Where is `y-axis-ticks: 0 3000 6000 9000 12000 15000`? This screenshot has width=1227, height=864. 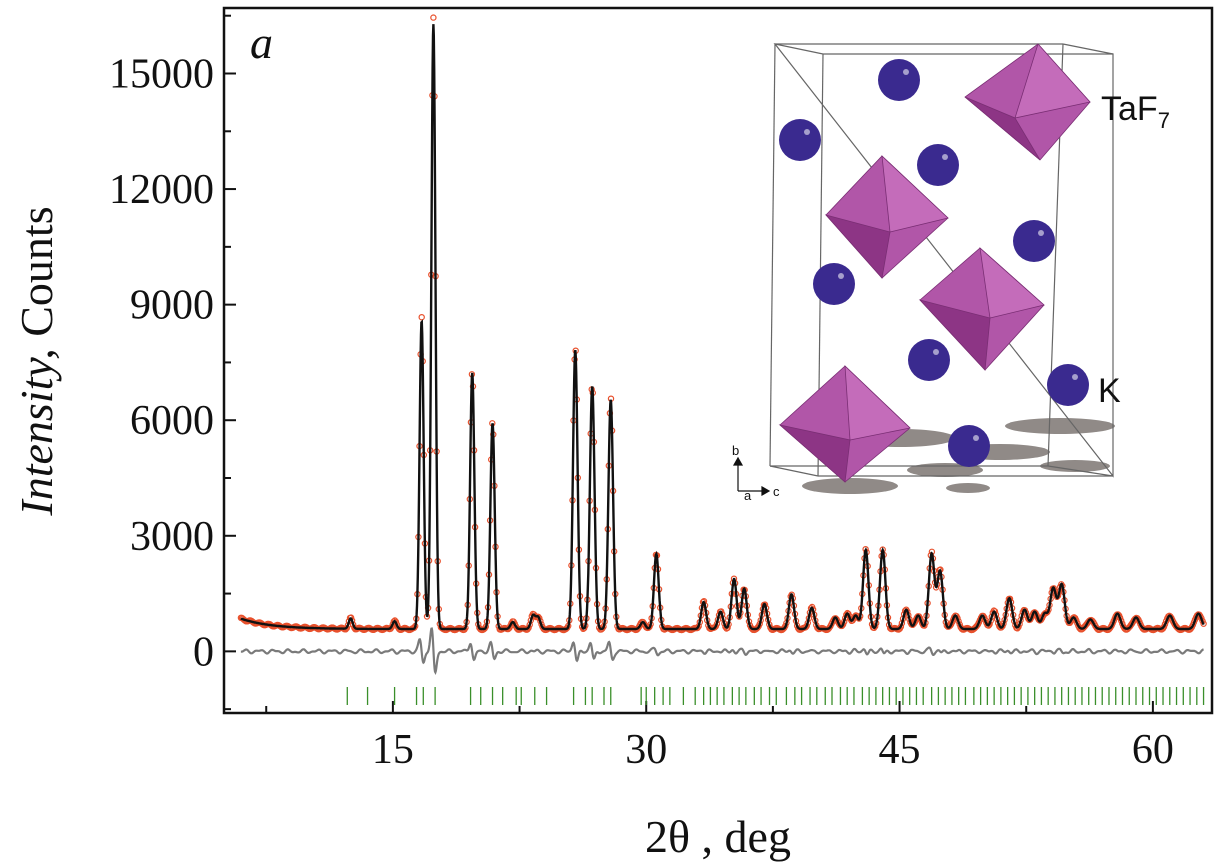
y-axis-ticks: 0 3000 6000 9000 12000 15000 is located at coordinates (172, 362).